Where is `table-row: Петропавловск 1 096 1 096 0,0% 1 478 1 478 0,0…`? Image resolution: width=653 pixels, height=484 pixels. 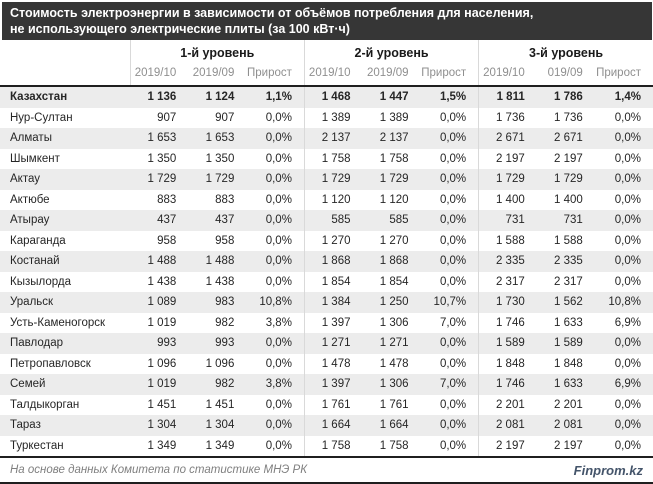 table-row: Петропавловск 1 096 1 096 0,0% 1 478 1 478 0,0… is located at coordinates (326, 363).